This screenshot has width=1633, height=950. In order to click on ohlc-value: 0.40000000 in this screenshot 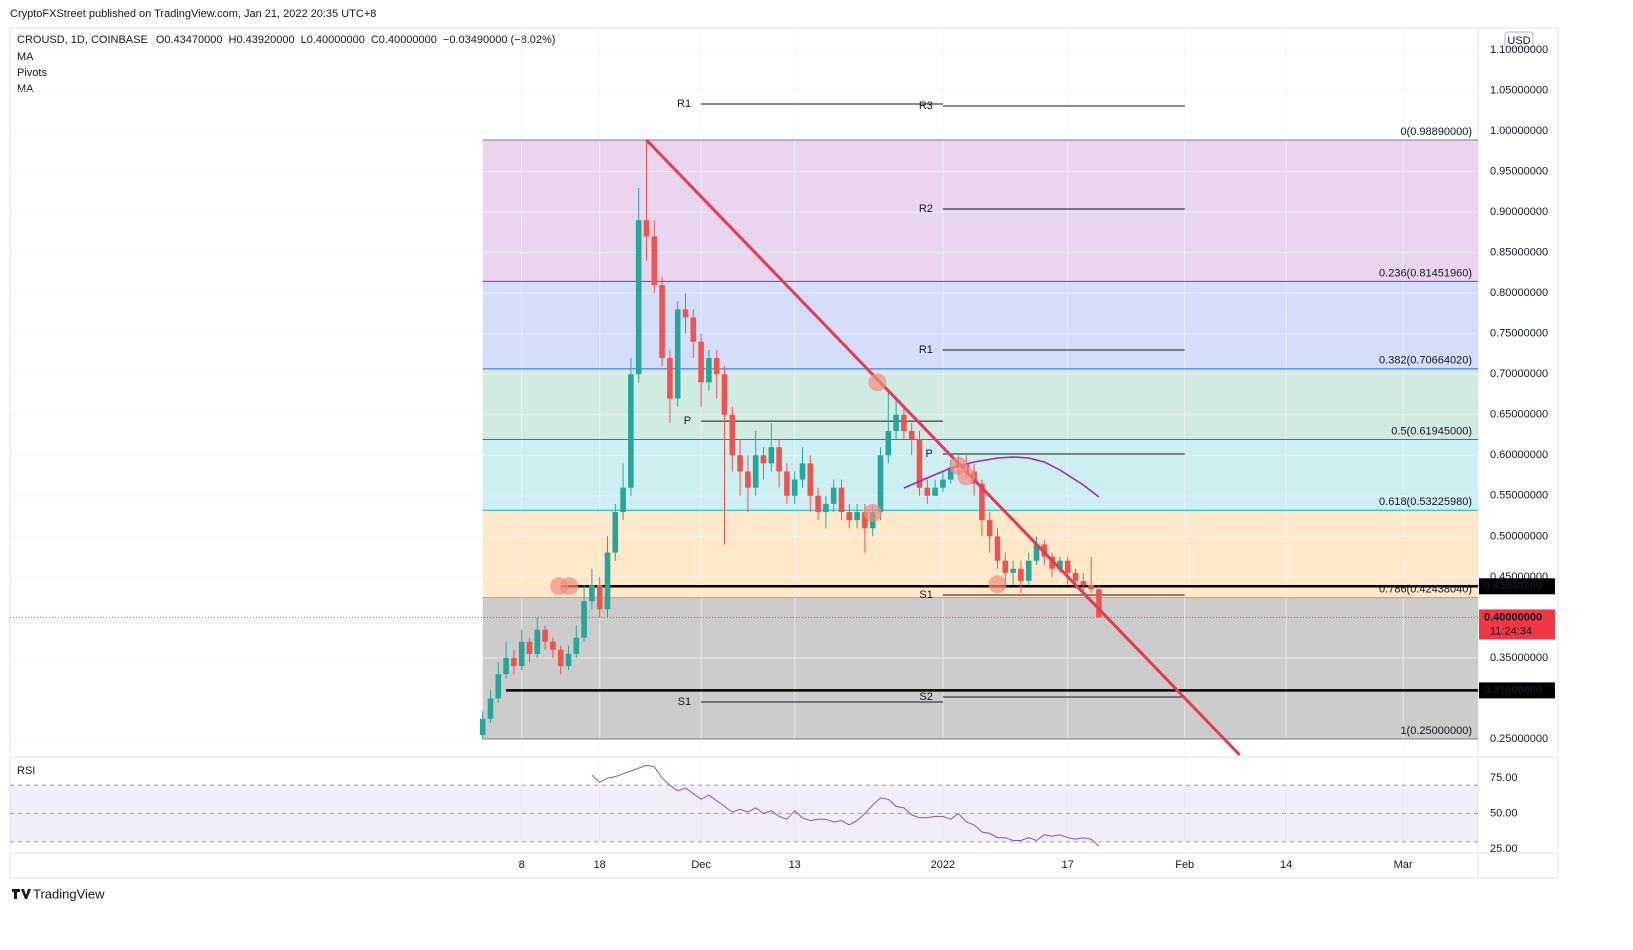, I will do `click(408, 40)`.